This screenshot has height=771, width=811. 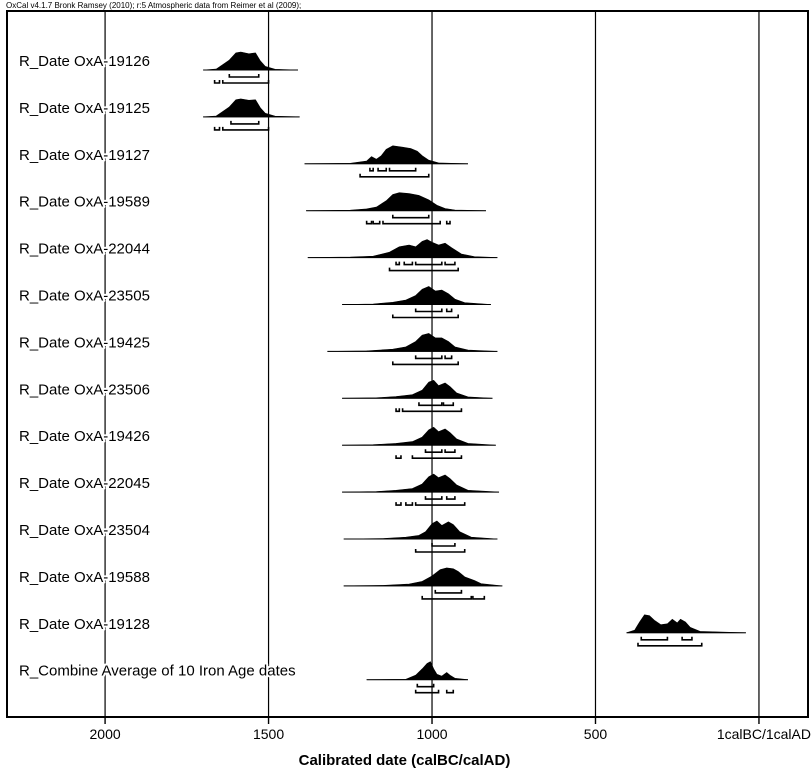 What do you see at coordinates (84, 296) in the screenshot?
I see `series-label: R_Date OxA-23505` at bounding box center [84, 296].